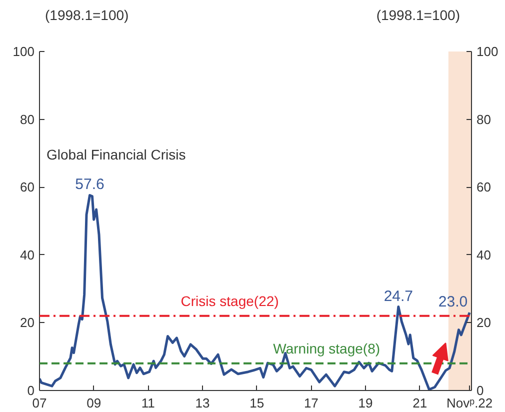  Describe the element at coordinates (480, 390) in the screenshot. I see `y2-tick-label: 0` at that location.